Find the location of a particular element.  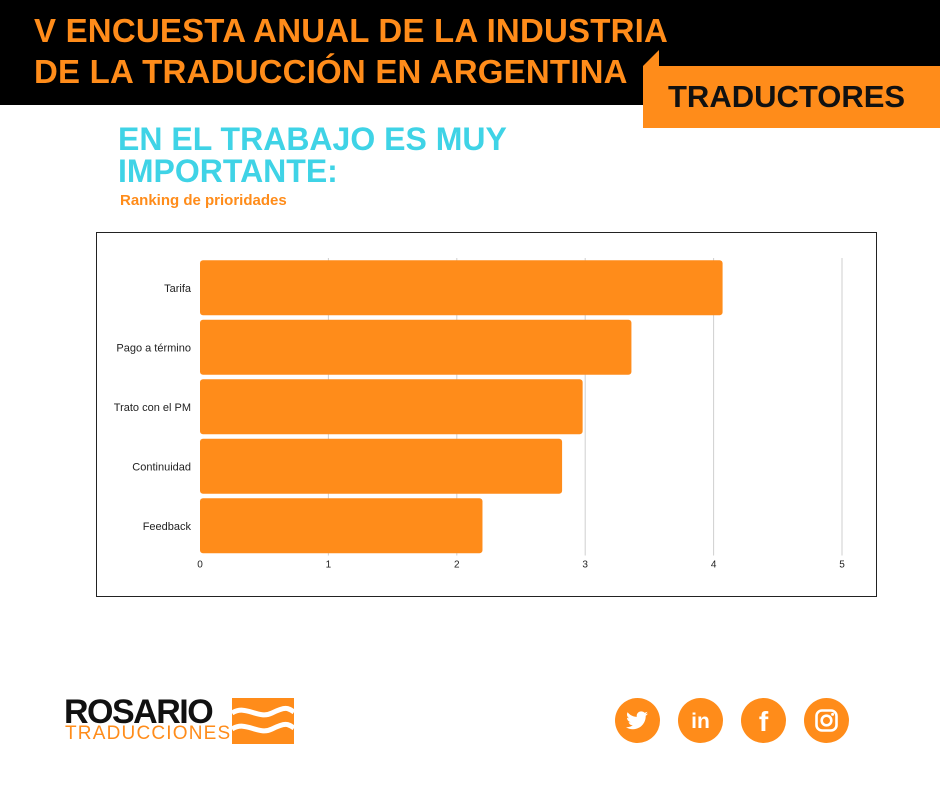

linkedin-button: in is located at coordinates (700, 720).